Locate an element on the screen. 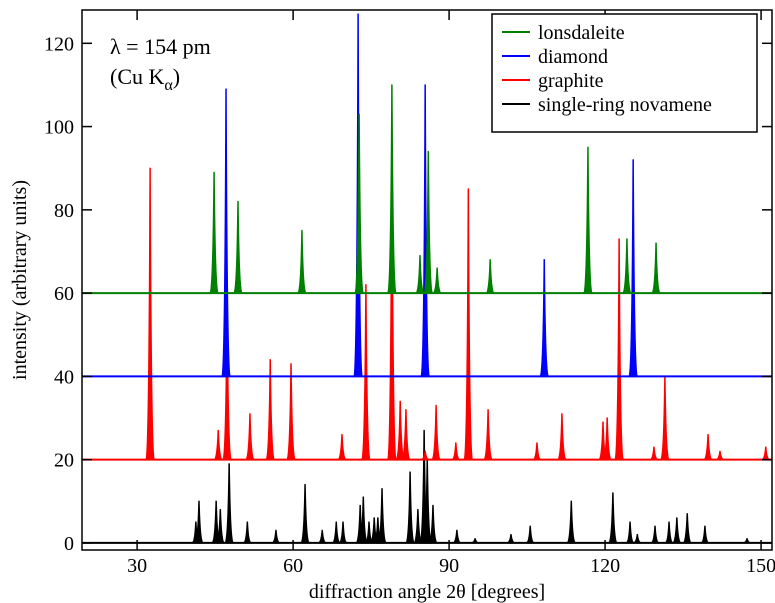  y-tick-label: 80 is located at coordinates (64, 211).